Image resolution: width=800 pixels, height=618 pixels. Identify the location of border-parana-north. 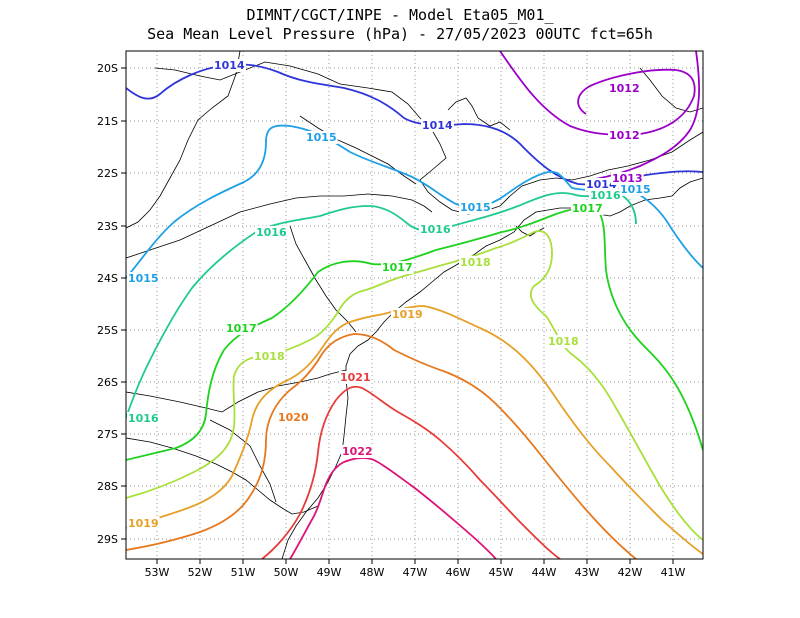
(279, 226).